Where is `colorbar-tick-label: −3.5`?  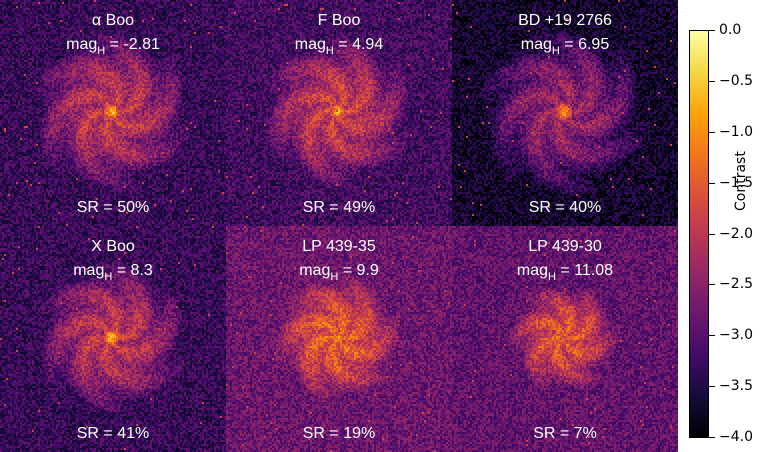 colorbar-tick-label: −3.5 is located at coordinates (736, 386).